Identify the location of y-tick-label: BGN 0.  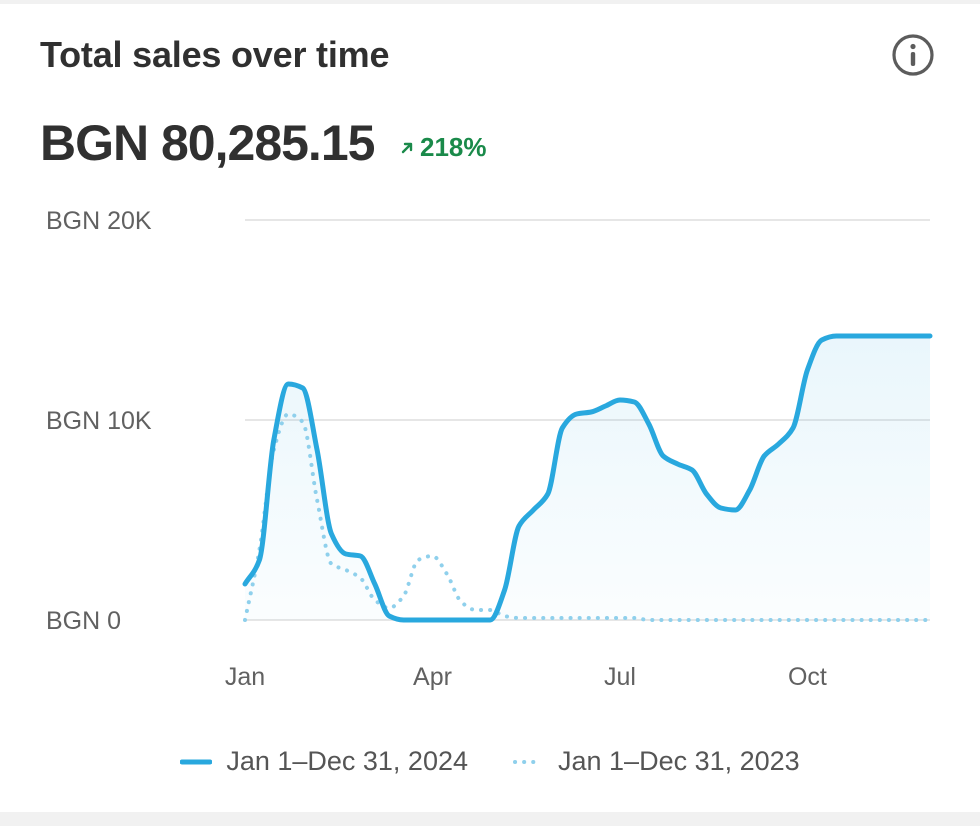
(83, 621).